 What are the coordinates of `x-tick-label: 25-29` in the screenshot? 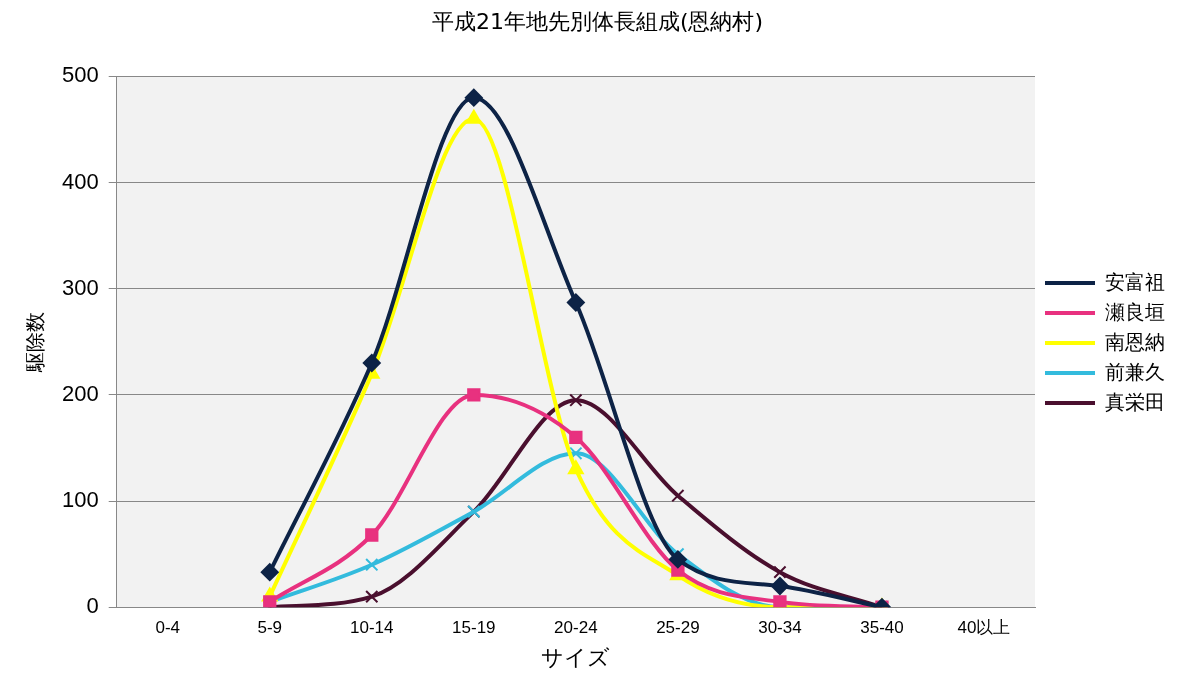 It's located at (678, 628).